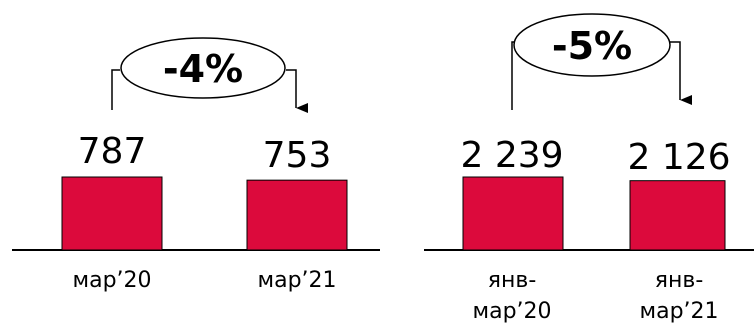 This screenshot has height=330, width=754. I want to click on category-label-jan-mar21-line2: мар’21, so click(678, 311).